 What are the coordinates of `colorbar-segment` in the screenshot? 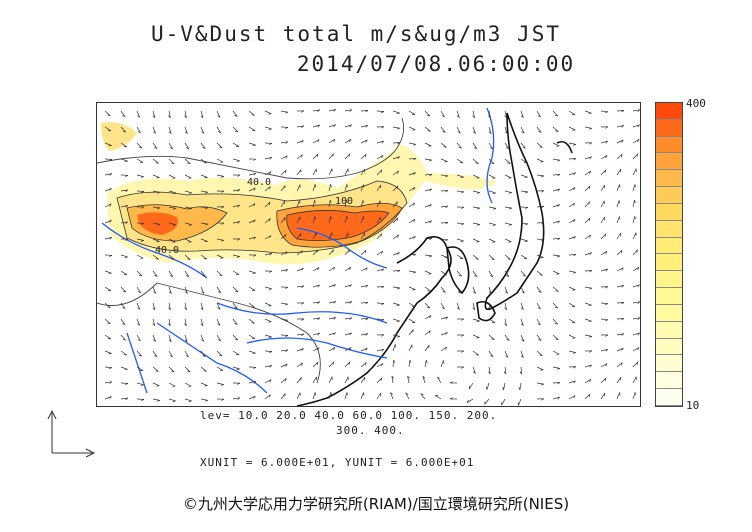 It's located at (669, 313).